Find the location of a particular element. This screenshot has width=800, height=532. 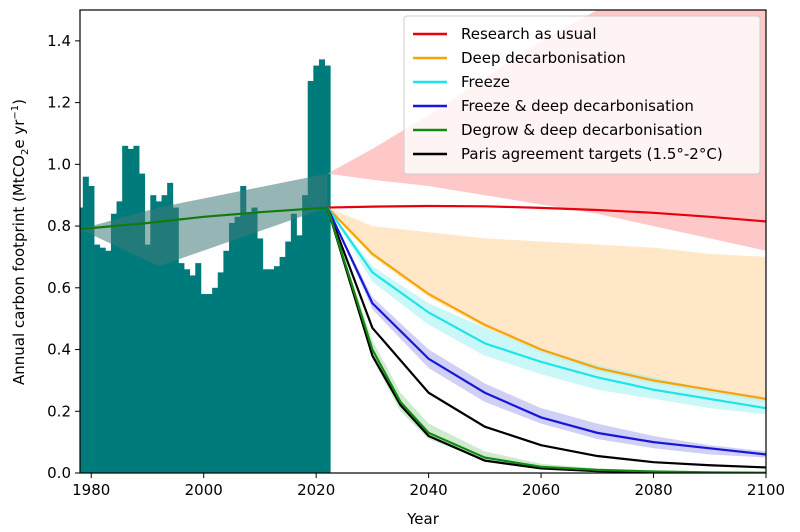

y-tick-label-0: 0.0 is located at coordinates (59, 473).